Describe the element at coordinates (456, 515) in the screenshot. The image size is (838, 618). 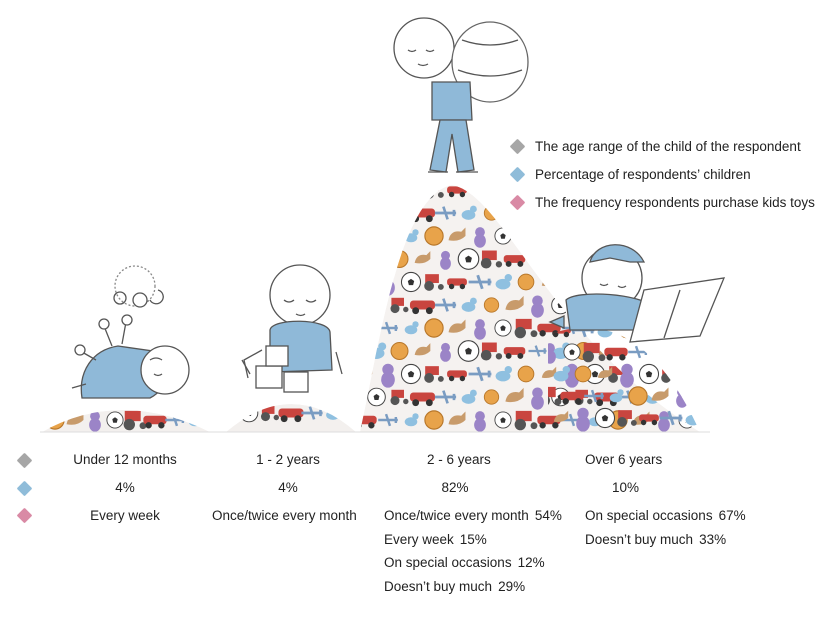
I see `frequency-label: Once/twice every month` at that location.